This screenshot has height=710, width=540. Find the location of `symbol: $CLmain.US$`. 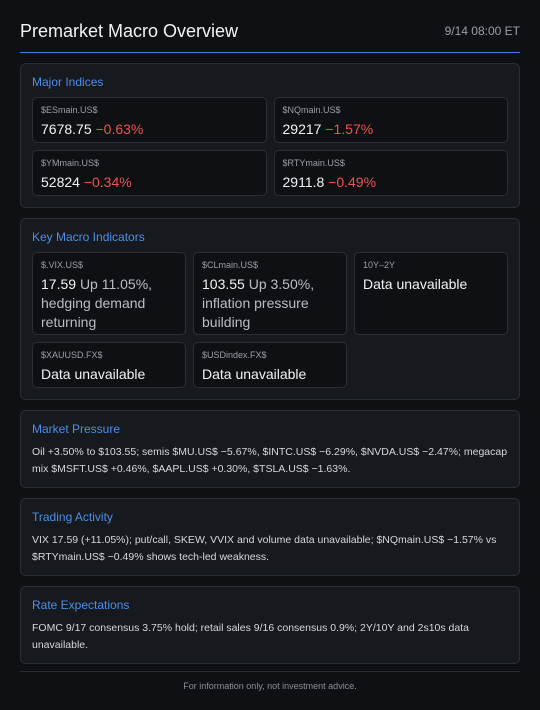

symbol: $CLmain.US$ is located at coordinates (230, 265).